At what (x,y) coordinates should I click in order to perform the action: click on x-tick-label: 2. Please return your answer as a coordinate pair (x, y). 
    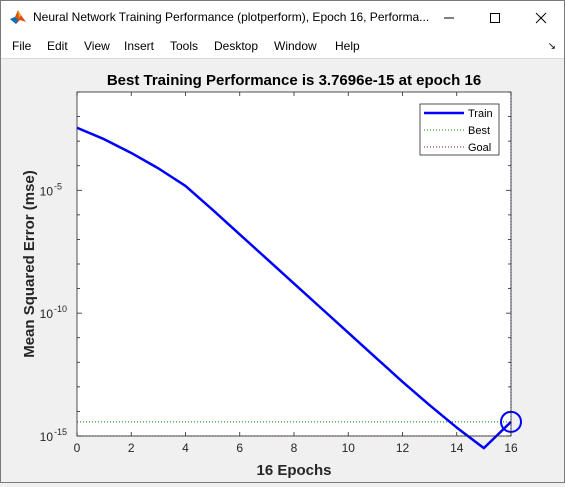
    Looking at the image, I should click on (131, 448).